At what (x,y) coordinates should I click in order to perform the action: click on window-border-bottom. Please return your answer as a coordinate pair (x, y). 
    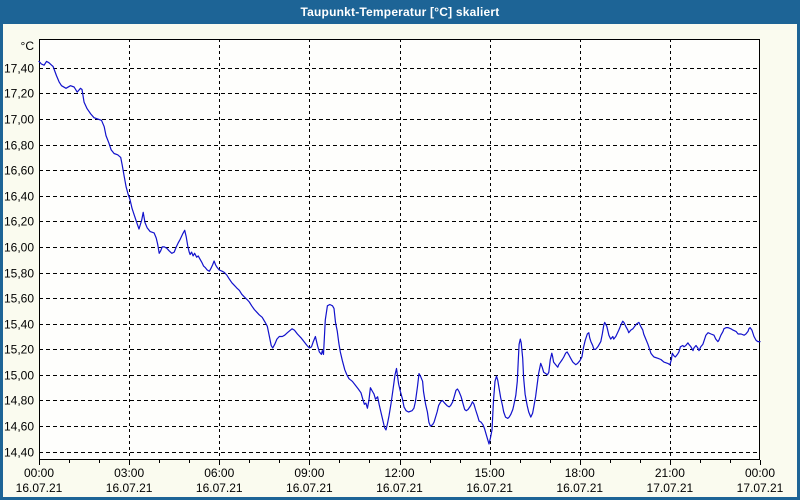
    Looking at the image, I should click on (400, 498).